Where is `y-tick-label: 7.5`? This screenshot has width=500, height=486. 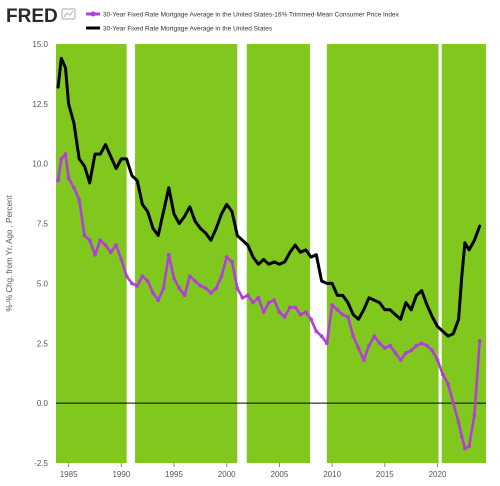 y-tick-label: 7.5 is located at coordinates (43, 224).